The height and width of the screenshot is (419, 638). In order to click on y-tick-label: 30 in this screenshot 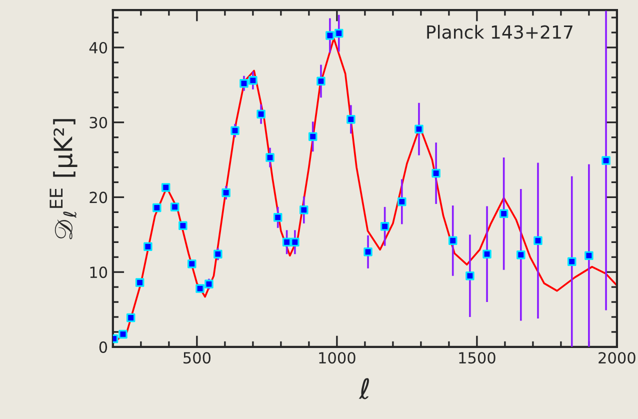, I will do `click(99, 122)`.